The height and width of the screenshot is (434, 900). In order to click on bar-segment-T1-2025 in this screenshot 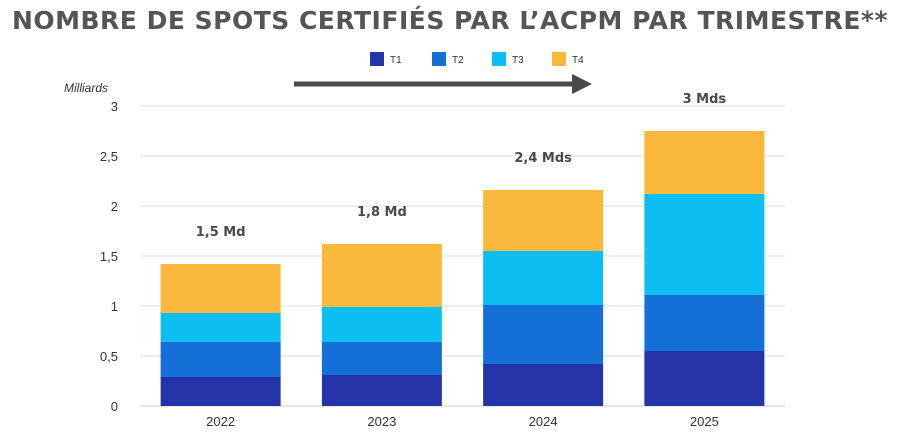, I will do `click(704, 378)`.